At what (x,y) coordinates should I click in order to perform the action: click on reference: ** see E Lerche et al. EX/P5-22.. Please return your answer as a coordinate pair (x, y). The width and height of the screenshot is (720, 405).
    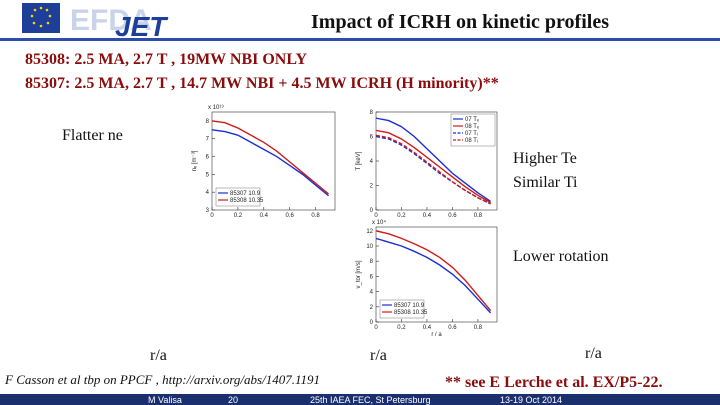
    Looking at the image, I should click on (553, 382).